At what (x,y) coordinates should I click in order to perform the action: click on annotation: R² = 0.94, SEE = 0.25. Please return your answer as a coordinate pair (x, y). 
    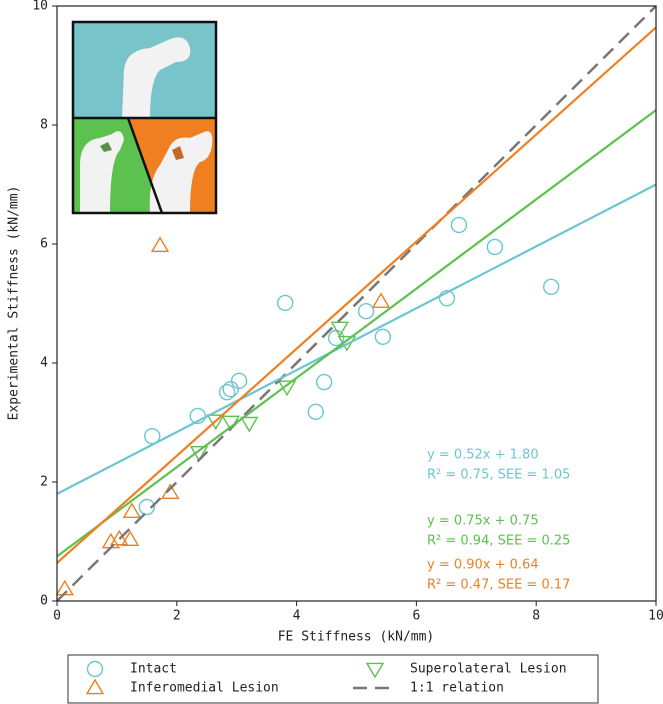
    Looking at the image, I should click on (498, 541).